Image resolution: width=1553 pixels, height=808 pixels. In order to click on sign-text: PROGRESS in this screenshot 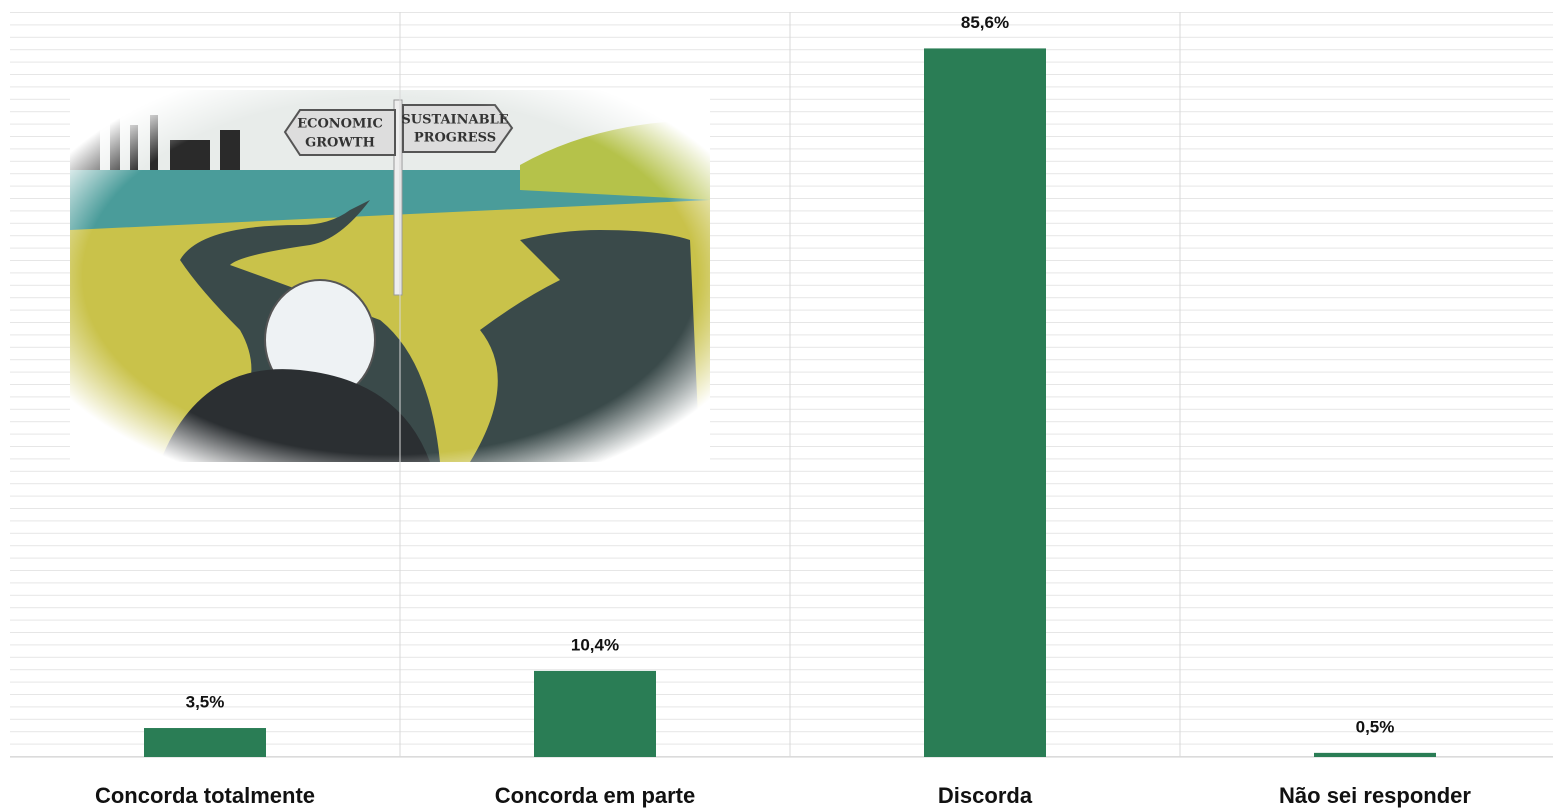, I will do `click(455, 138)`.